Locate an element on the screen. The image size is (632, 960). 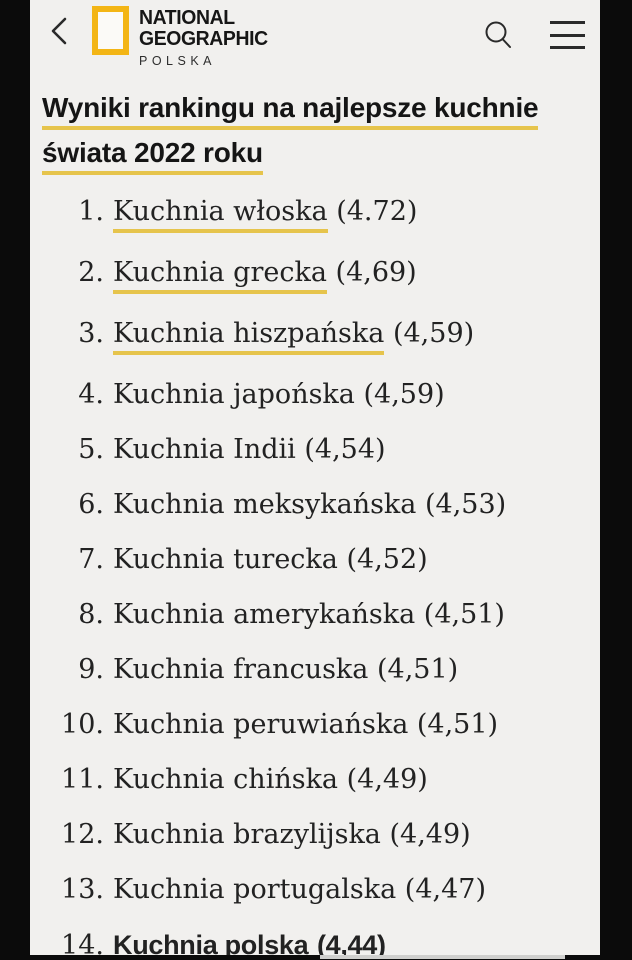
app-header: NATIONAL GEOGRAPHIC POLSKA is located at coordinates (315, 43).